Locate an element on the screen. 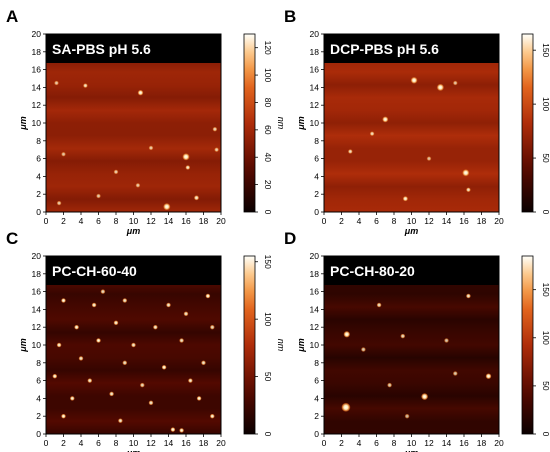 The width and height of the screenshot is (550, 452). colorbar-tick-label: 0 is located at coordinates (545, 212).